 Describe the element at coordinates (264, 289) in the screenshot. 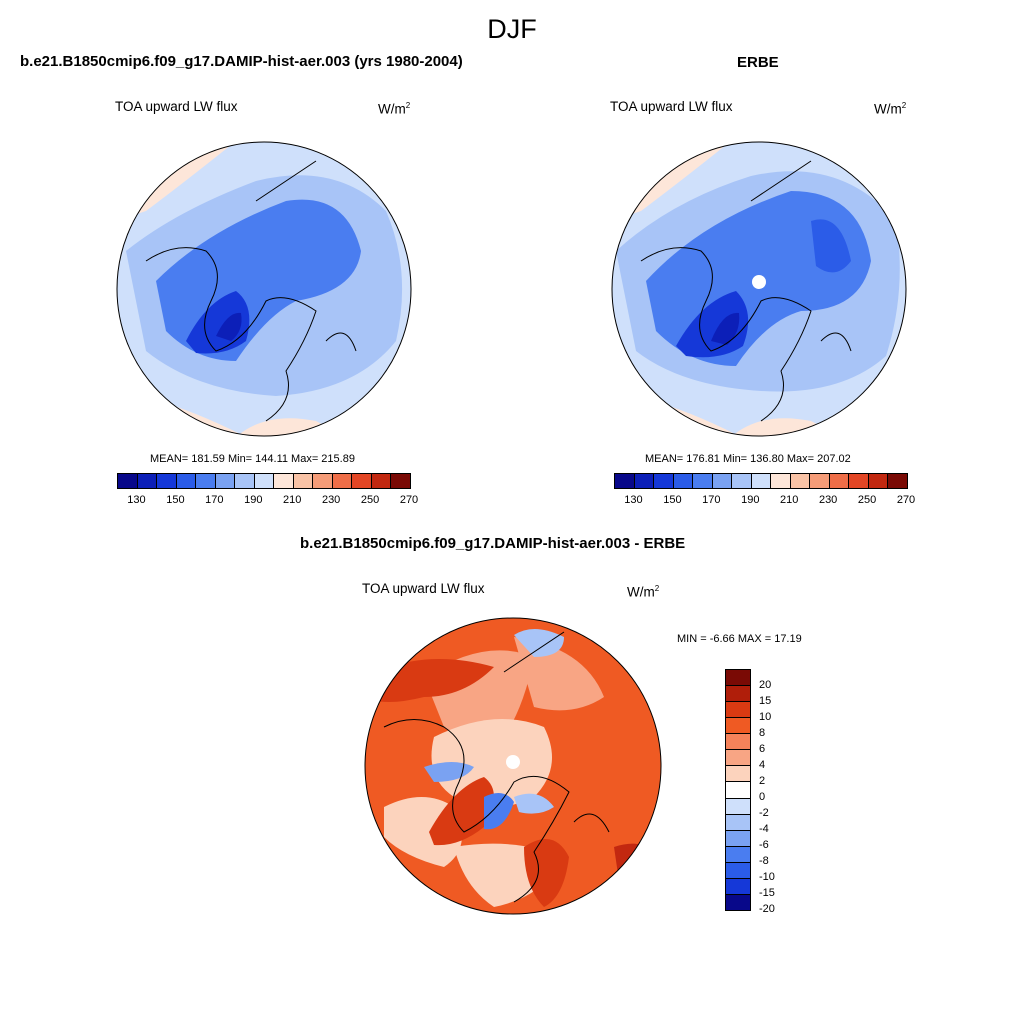

I see `model-polar-map` at that location.